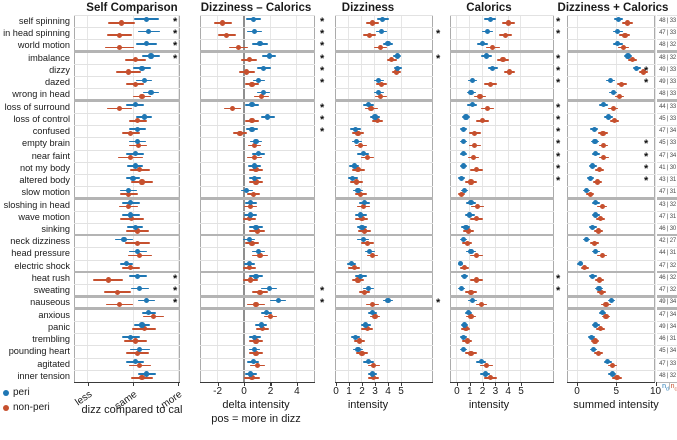 This screenshot has height=440, width=677. I want to click on data-point-peri-empty-brain, so click(256, 141).